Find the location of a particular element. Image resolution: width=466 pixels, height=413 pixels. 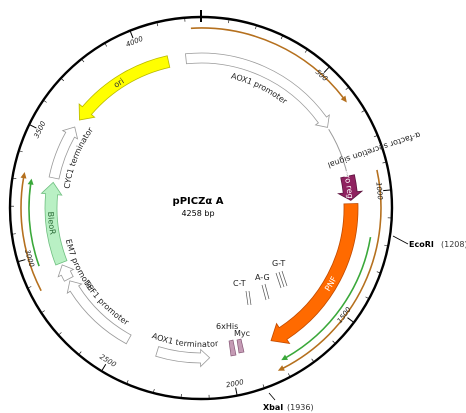

feature-tef1-promoter is located at coordinates (99, 312).